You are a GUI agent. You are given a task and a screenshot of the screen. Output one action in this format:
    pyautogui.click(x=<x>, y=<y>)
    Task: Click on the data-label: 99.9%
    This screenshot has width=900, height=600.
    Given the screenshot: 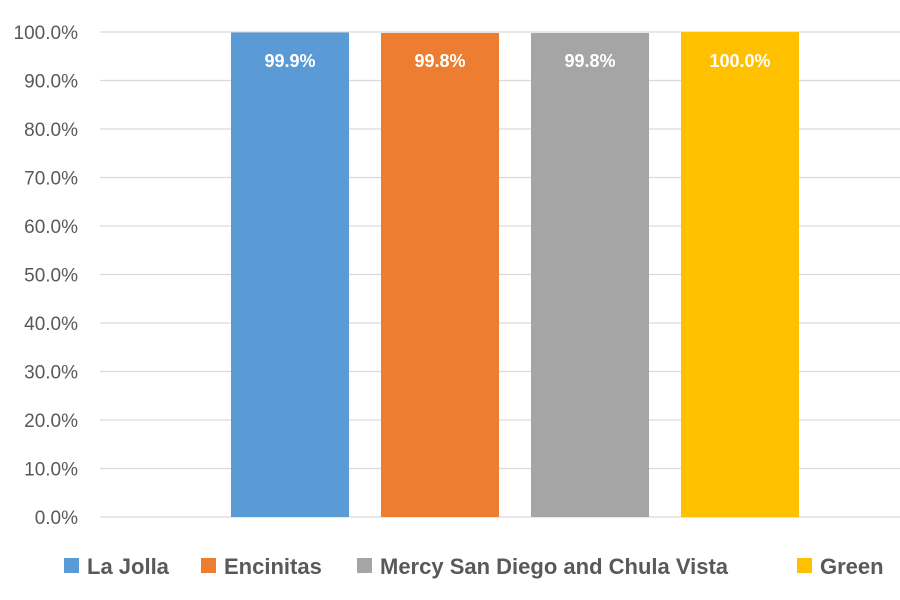 What is the action you would take?
    pyautogui.click(x=289, y=61)
    